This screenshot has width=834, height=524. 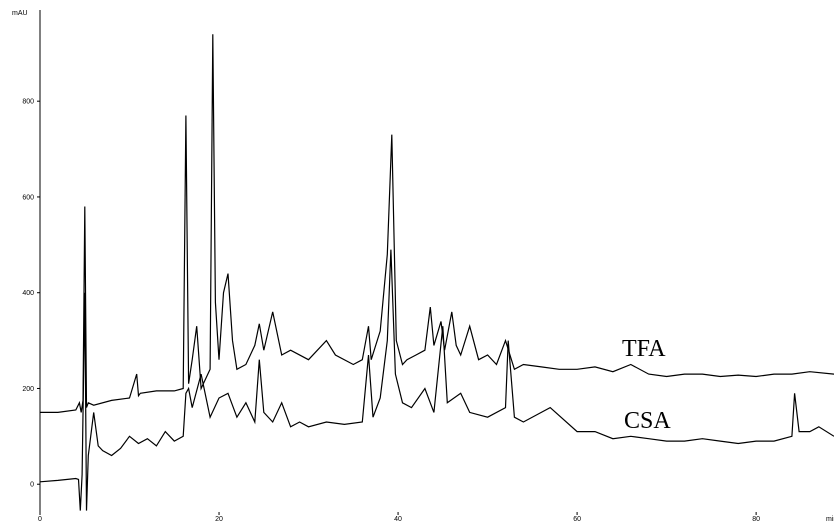 What do you see at coordinates (28, 389) in the screenshot?
I see `y-tick-label: 200` at bounding box center [28, 389].